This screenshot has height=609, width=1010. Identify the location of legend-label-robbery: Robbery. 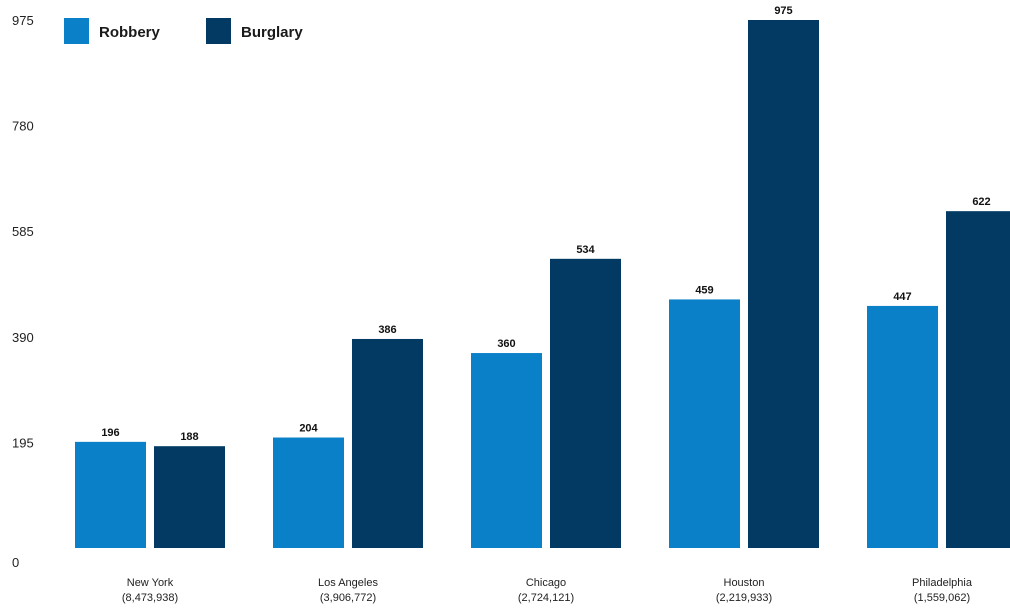
(130, 32).